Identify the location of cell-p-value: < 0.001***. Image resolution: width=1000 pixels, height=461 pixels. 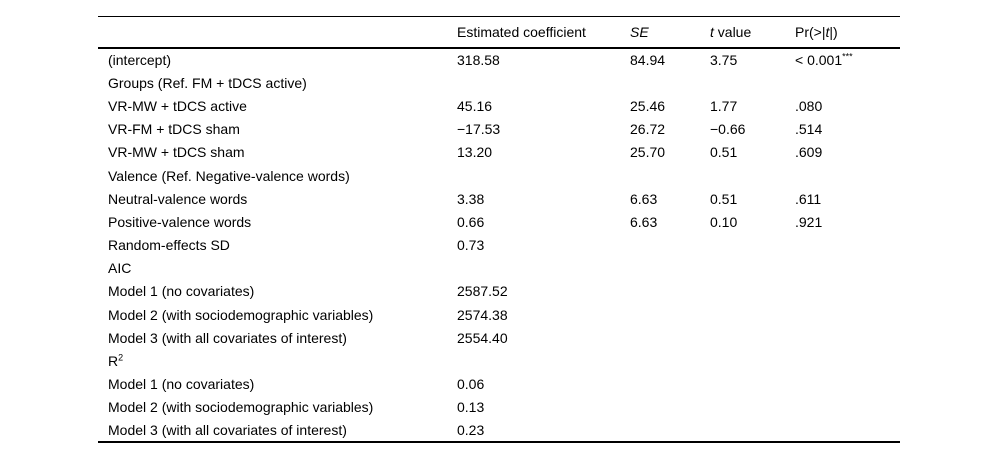
(824, 60).